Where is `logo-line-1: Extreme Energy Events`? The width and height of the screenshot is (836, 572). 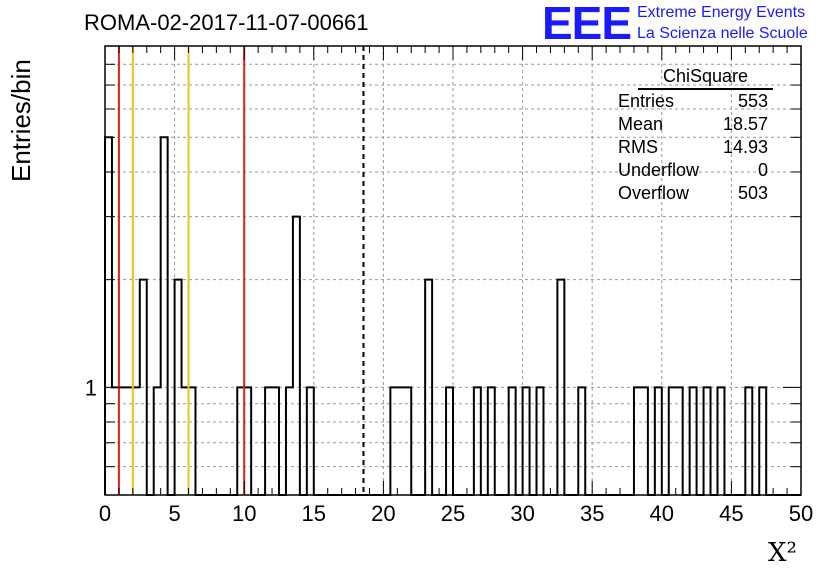 logo-line-1: Extreme Energy Events is located at coordinates (721, 12).